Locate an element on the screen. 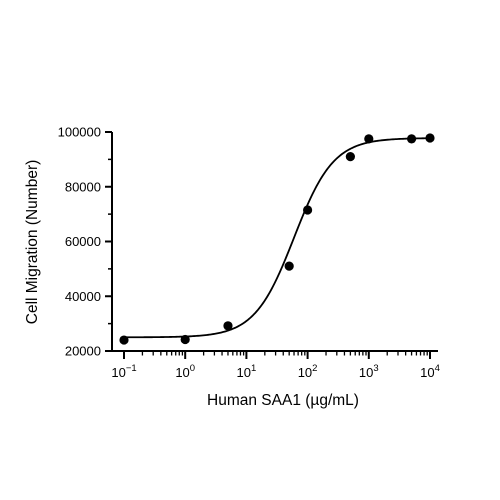  x-tick-label: 10² is located at coordinates (308, 371).